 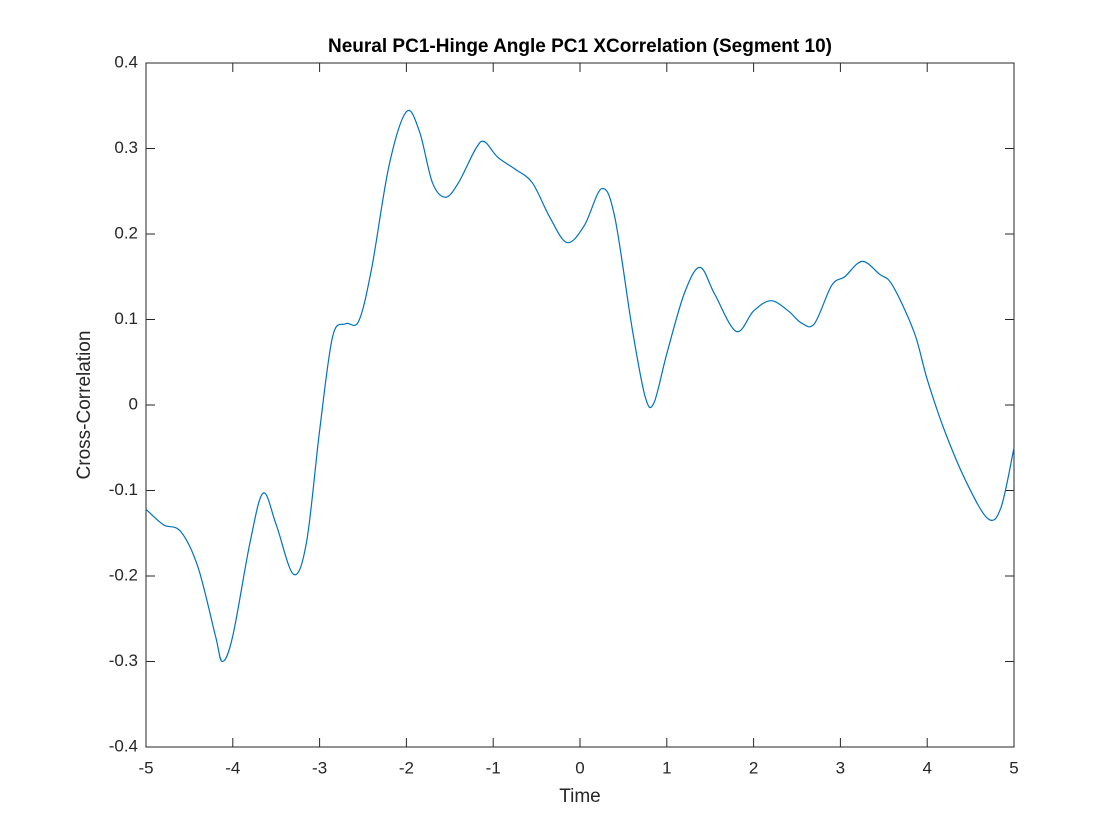 What do you see at coordinates (126, 147) in the screenshot?
I see `y-tick-label: 0.3` at bounding box center [126, 147].